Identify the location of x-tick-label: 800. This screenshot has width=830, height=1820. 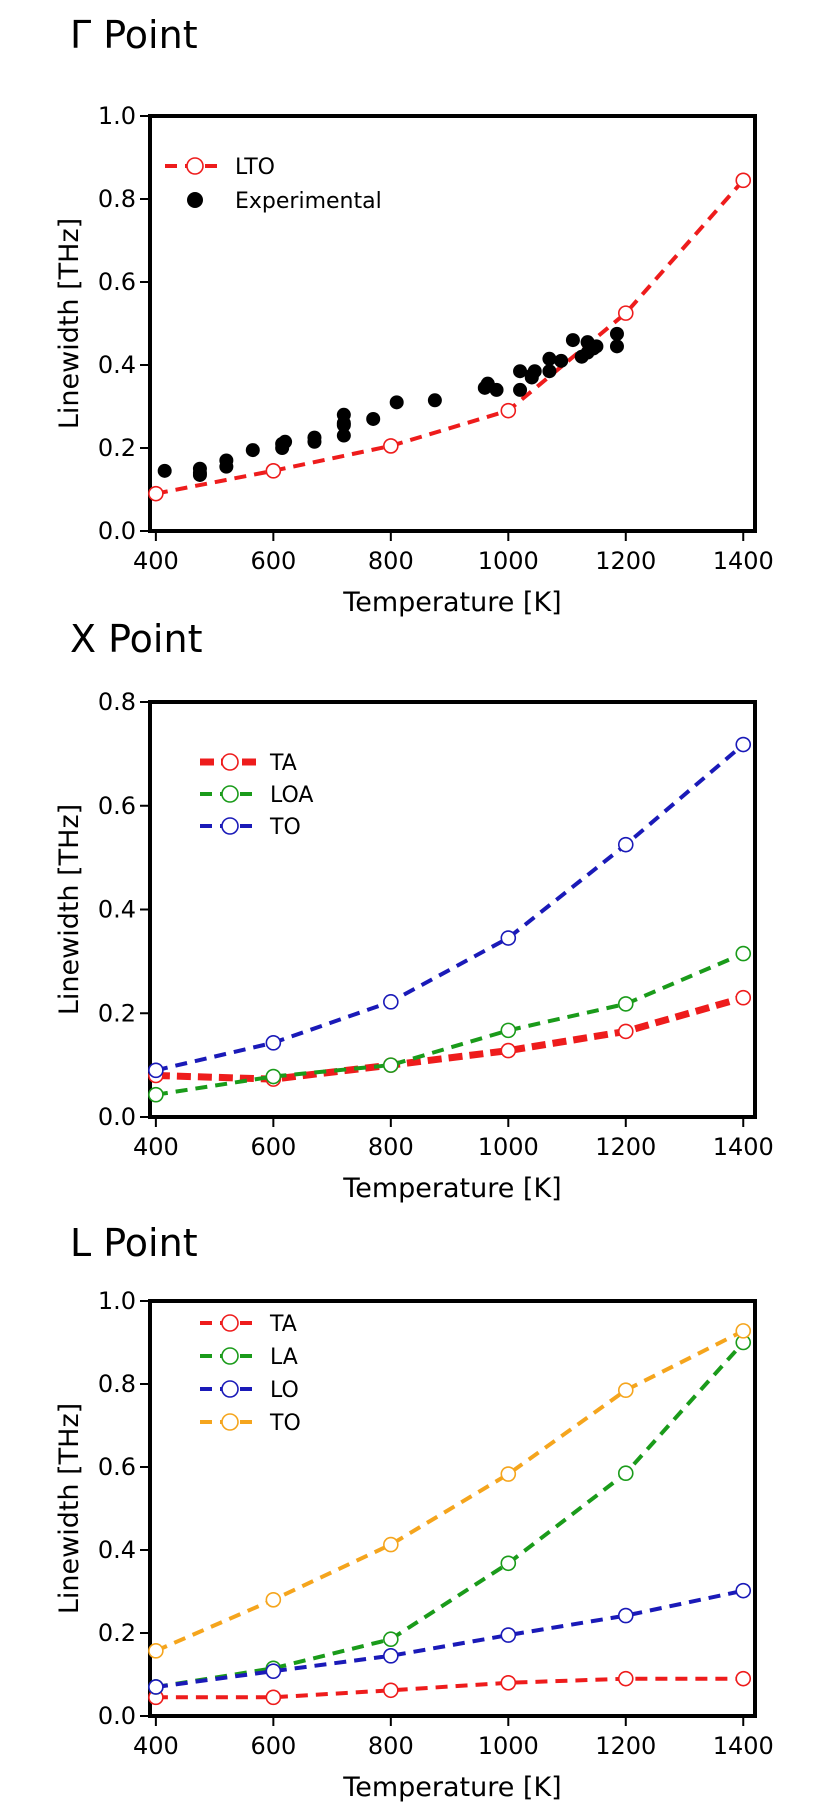
(391, 1746).